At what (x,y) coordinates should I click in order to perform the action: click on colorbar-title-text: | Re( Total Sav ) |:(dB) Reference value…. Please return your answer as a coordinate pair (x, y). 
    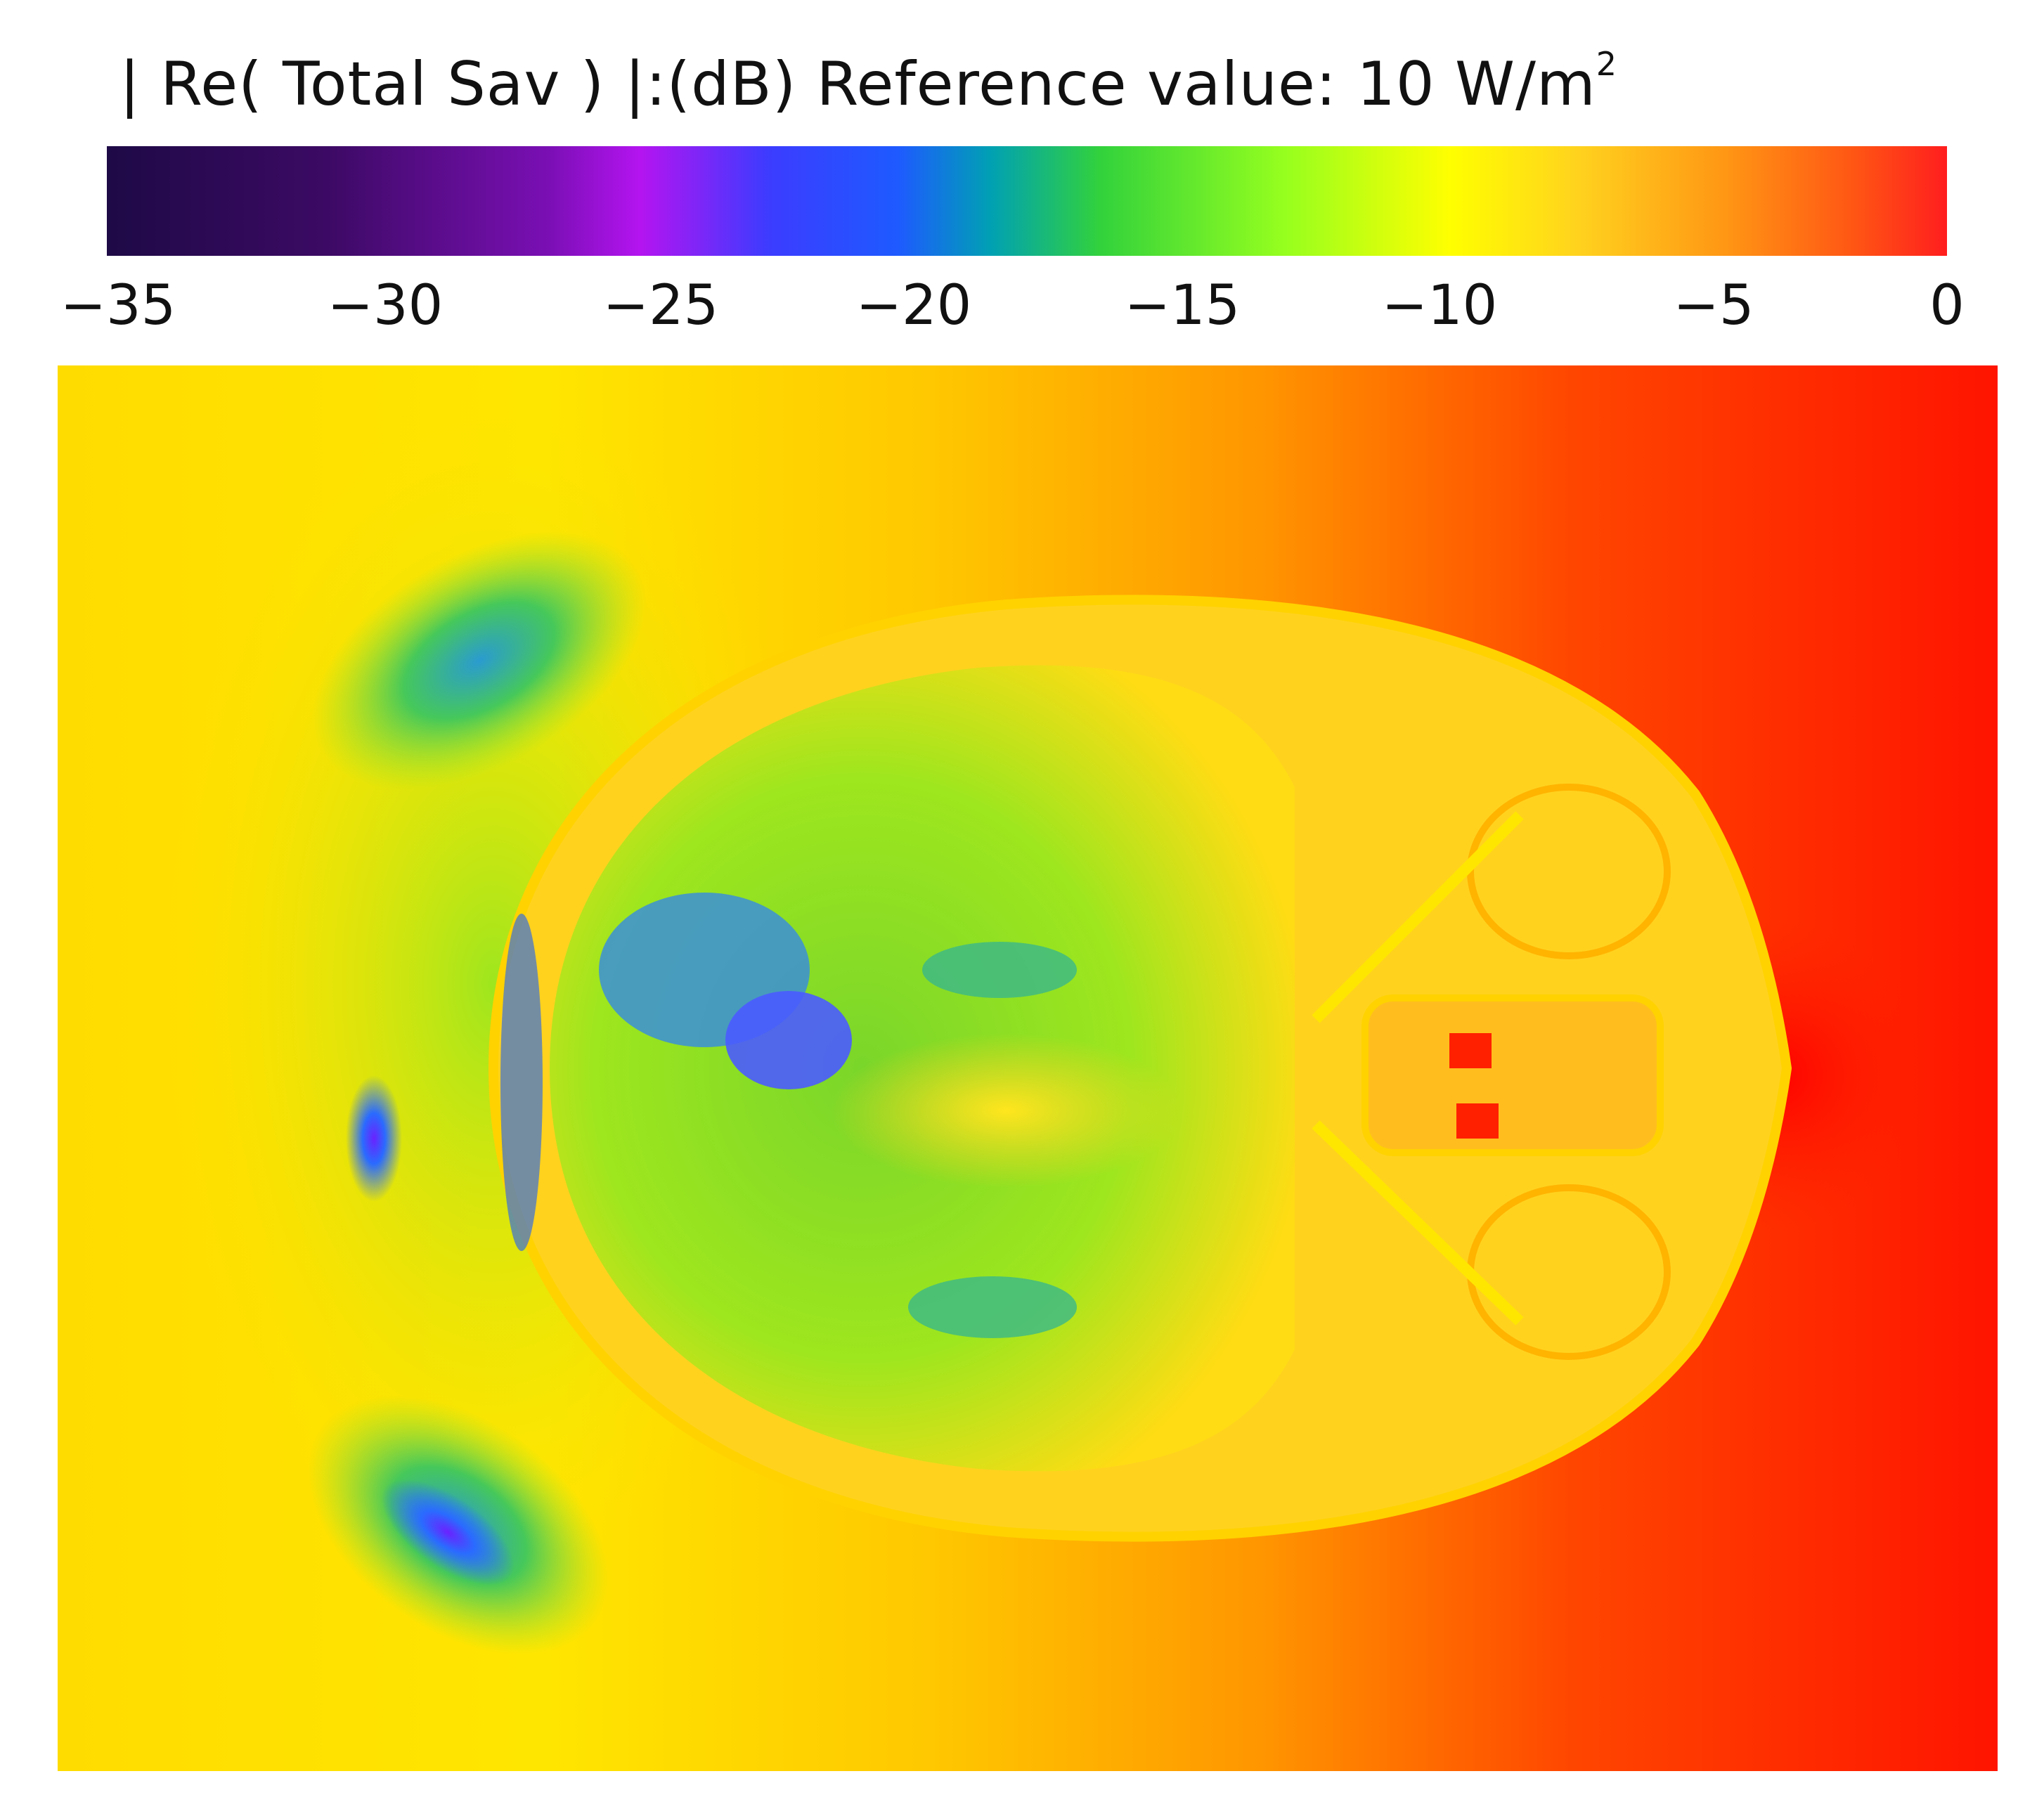
    Looking at the image, I should click on (858, 84).